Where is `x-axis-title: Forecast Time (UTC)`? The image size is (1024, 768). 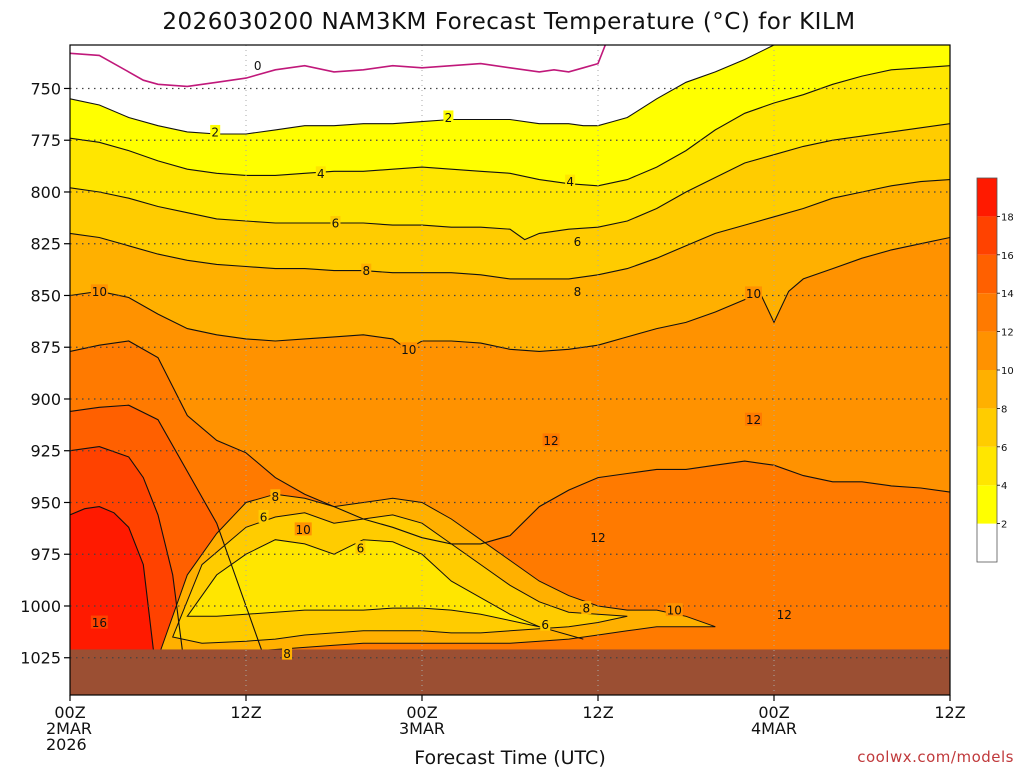 x-axis-title: Forecast Time (UTC) is located at coordinates (509, 757).